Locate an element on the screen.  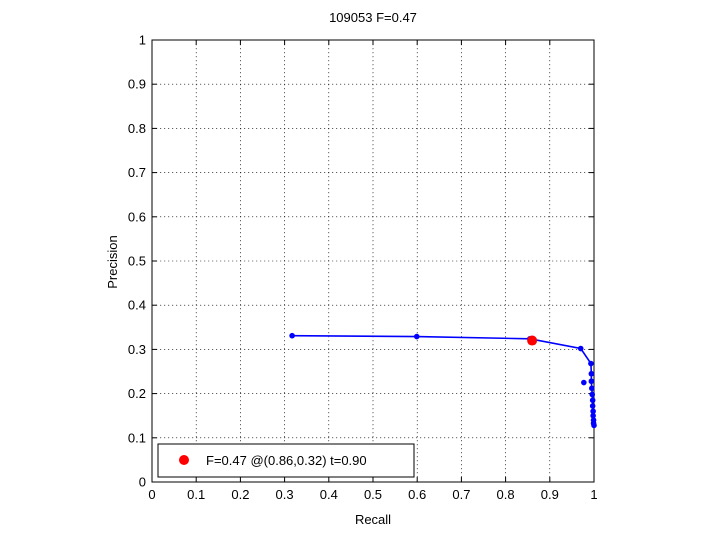
y-tick-label: 0 is located at coordinates (142, 482).